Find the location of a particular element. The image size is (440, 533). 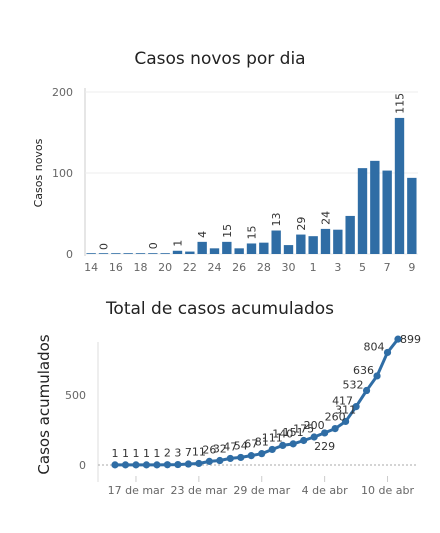

line-data-label: 3 is located at coordinates (177, 453).